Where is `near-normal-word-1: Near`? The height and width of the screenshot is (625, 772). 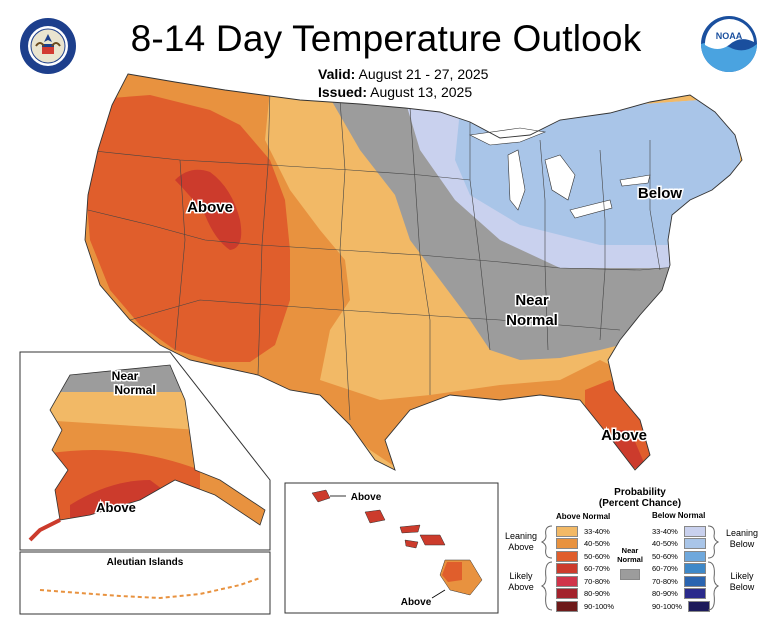 near-normal-word-1: Near is located at coordinates (630, 550).